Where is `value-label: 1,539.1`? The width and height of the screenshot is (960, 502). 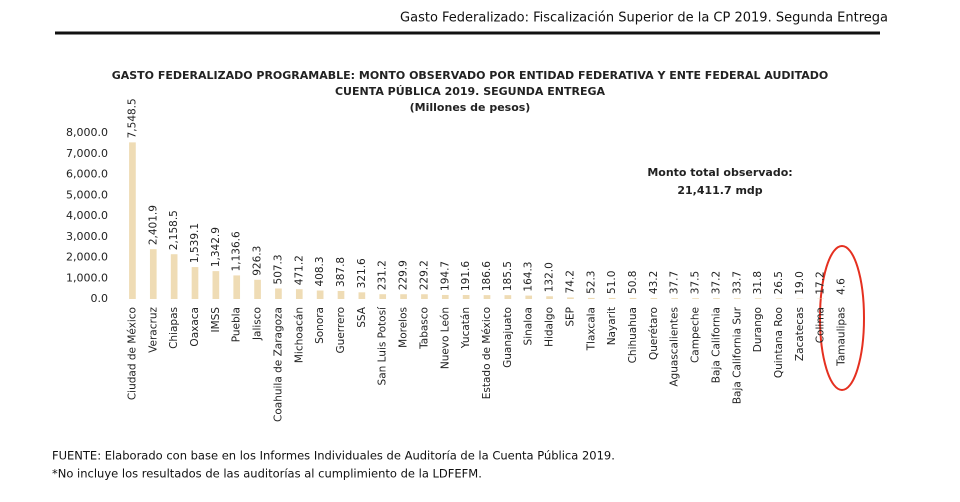
value-label: 1,539.1 is located at coordinates (195, 243).